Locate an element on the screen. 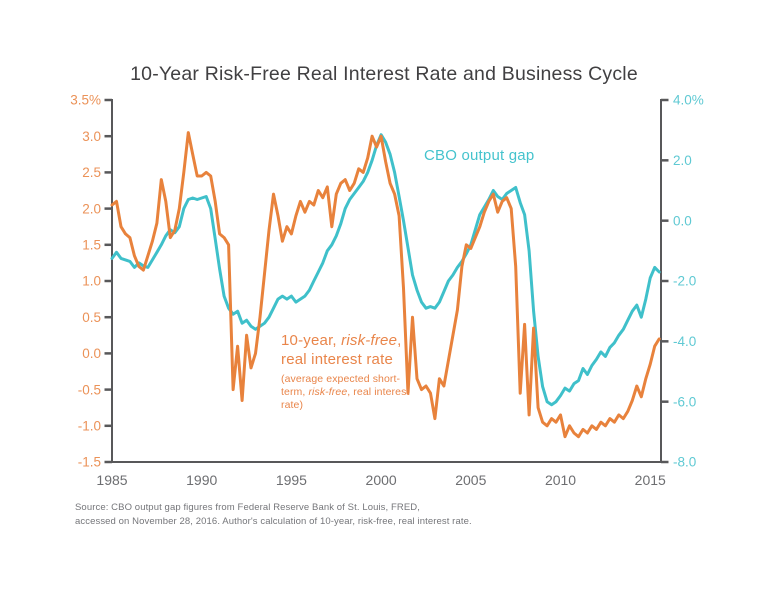  left-axis-tick-label: -0.5 is located at coordinates (89, 389).